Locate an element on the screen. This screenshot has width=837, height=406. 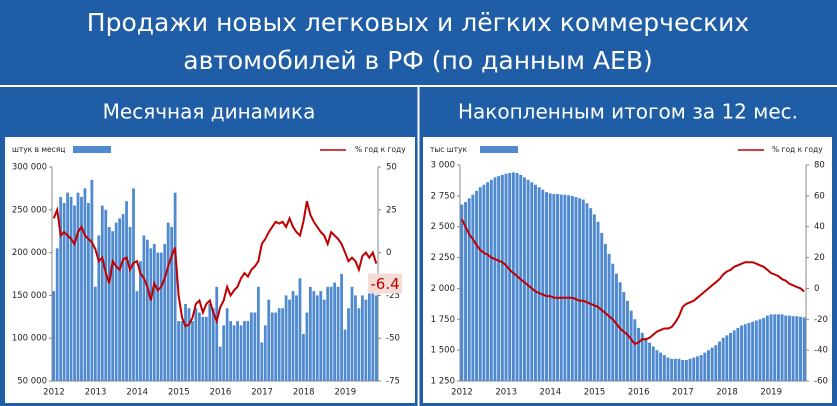
y2-tick-label: -60 is located at coordinates (821, 382).